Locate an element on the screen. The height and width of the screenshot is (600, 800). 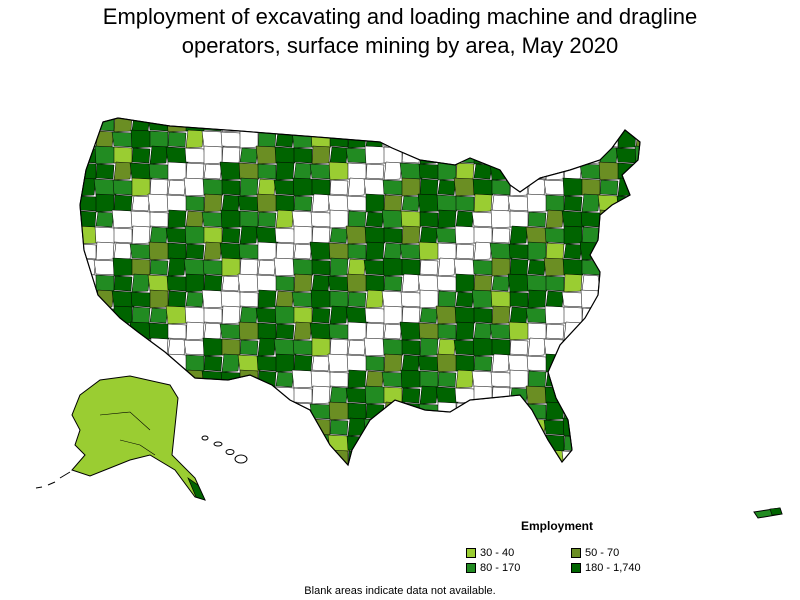
legend-item-80-170: 80 - 170 is located at coordinates (493, 568).